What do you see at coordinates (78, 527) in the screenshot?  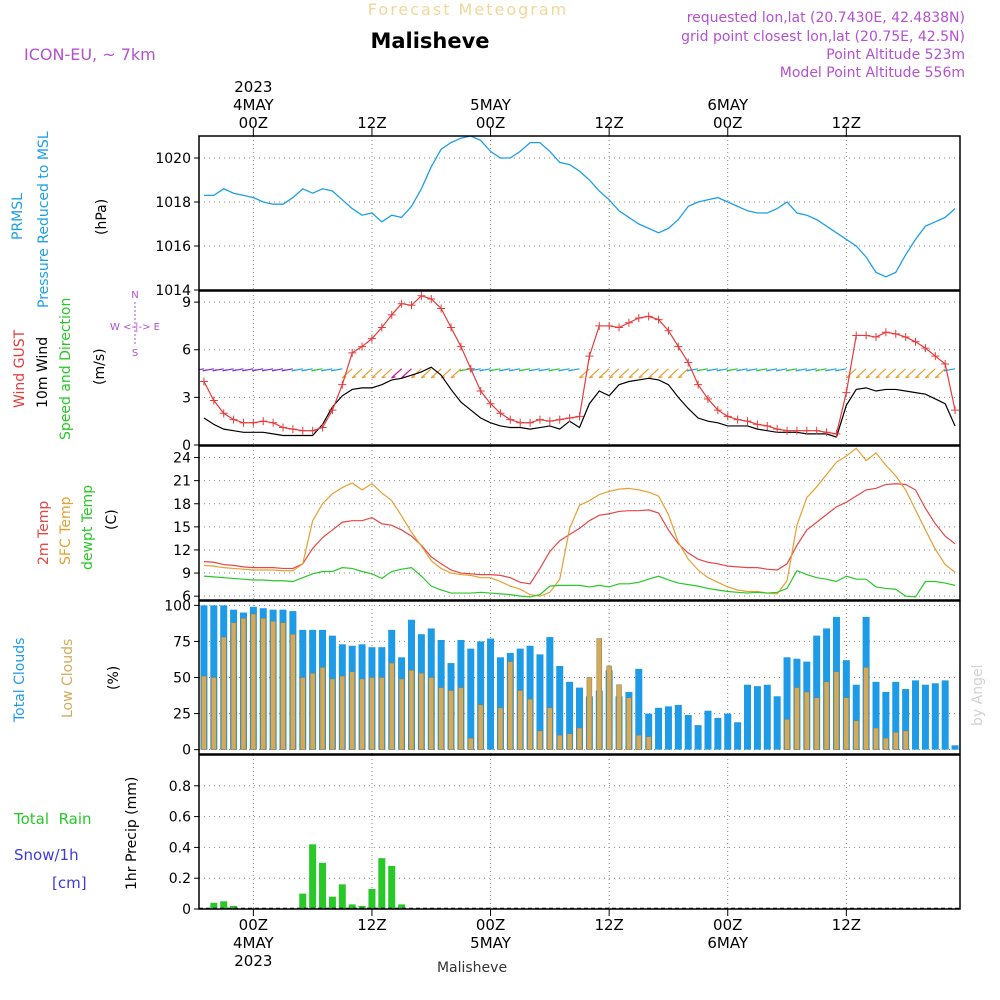 I see `temp-labels: 2m Temp SFC Temp dewpt Temp (C)` at bounding box center [78, 527].